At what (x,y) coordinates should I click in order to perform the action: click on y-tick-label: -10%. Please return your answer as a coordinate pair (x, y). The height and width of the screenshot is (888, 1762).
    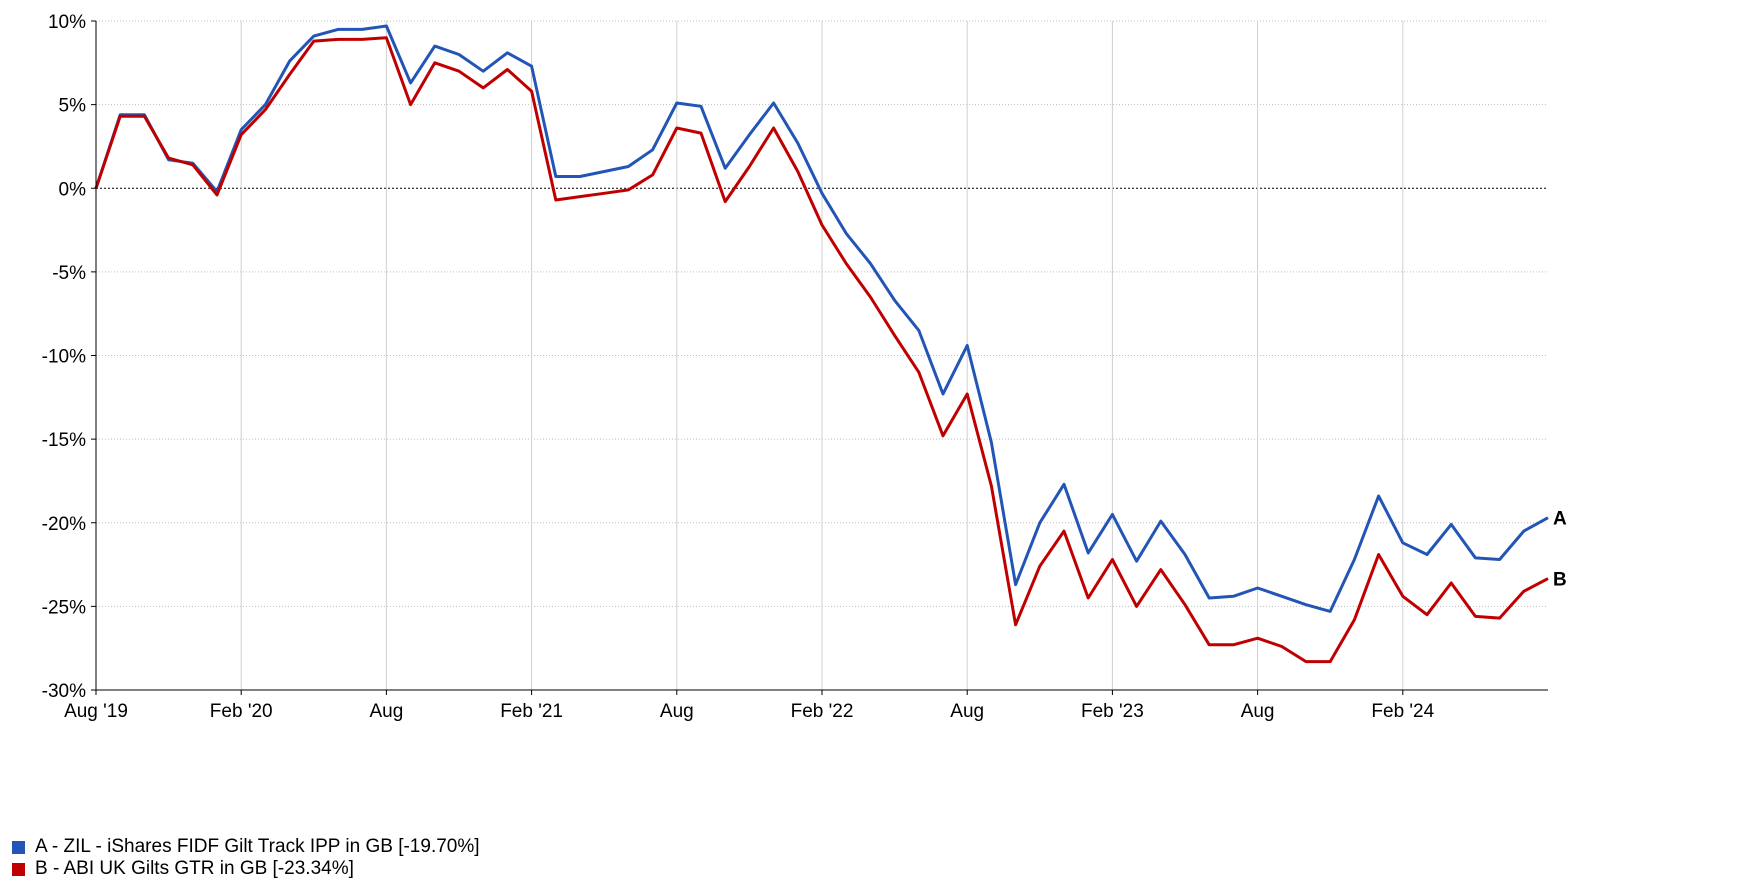
    Looking at the image, I should click on (64, 357).